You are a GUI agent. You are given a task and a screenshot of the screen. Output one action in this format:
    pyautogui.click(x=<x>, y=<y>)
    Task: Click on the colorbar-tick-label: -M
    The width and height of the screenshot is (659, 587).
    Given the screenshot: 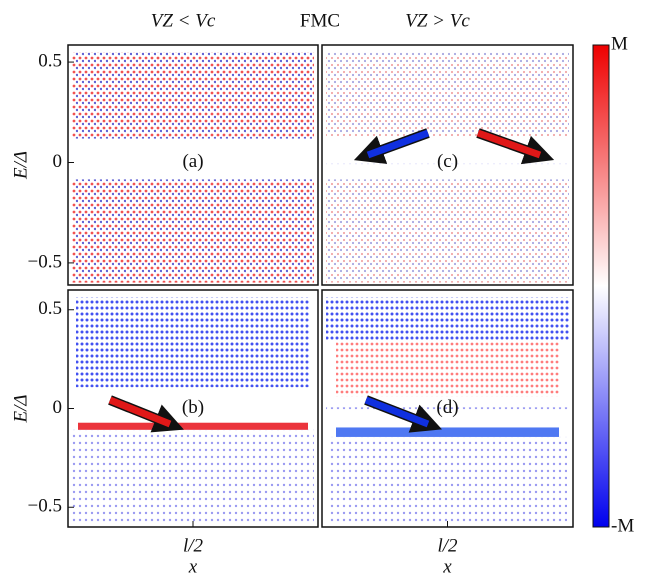 What is the action you would take?
    pyautogui.click(x=622, y=525)
    